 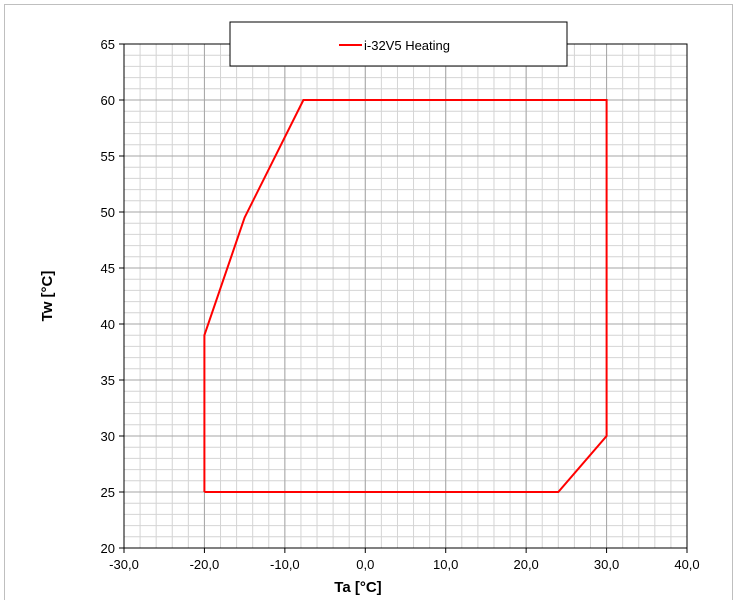 What do you see at coordinates (112, 296) in the screenshot?
I see `y-axis-ticks: 20 25 30 35 40 45 50 55 60 65` at bounding box center [112, 296].